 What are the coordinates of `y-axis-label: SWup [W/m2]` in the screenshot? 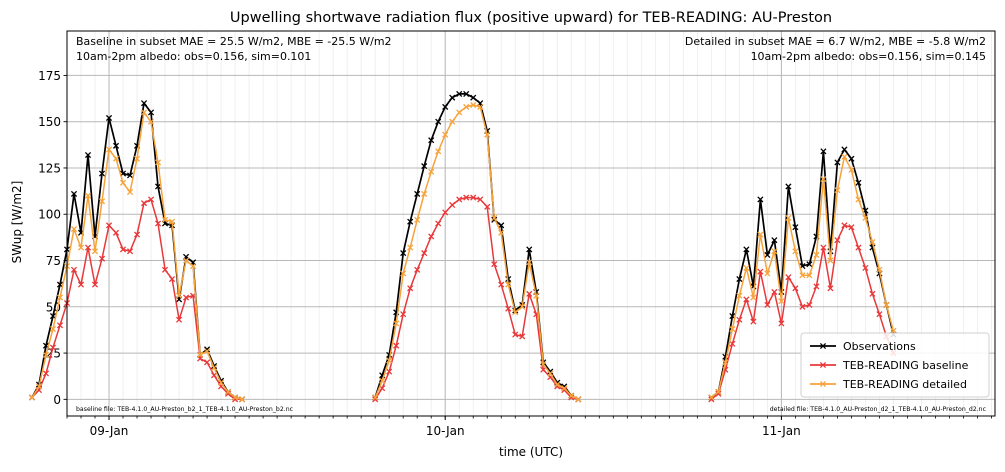 It's located at (17, 222).